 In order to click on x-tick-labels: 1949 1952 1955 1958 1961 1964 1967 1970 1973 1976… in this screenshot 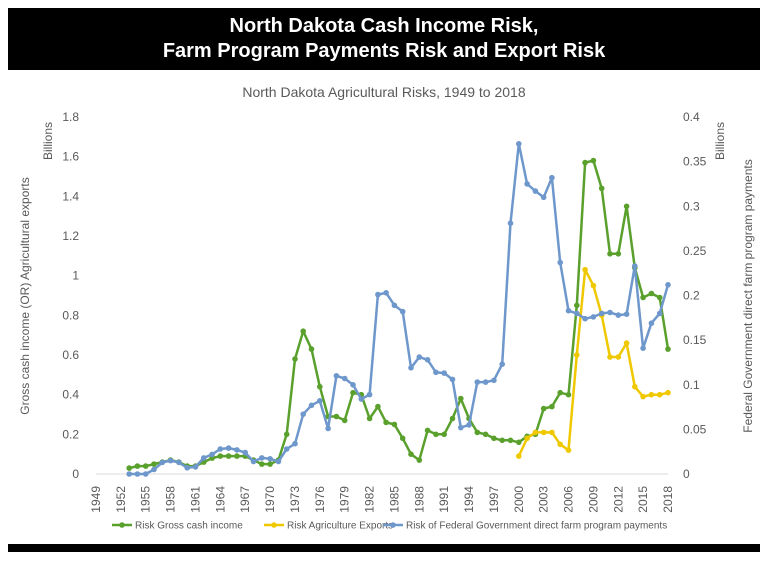, I will do `click(382, 499)`.